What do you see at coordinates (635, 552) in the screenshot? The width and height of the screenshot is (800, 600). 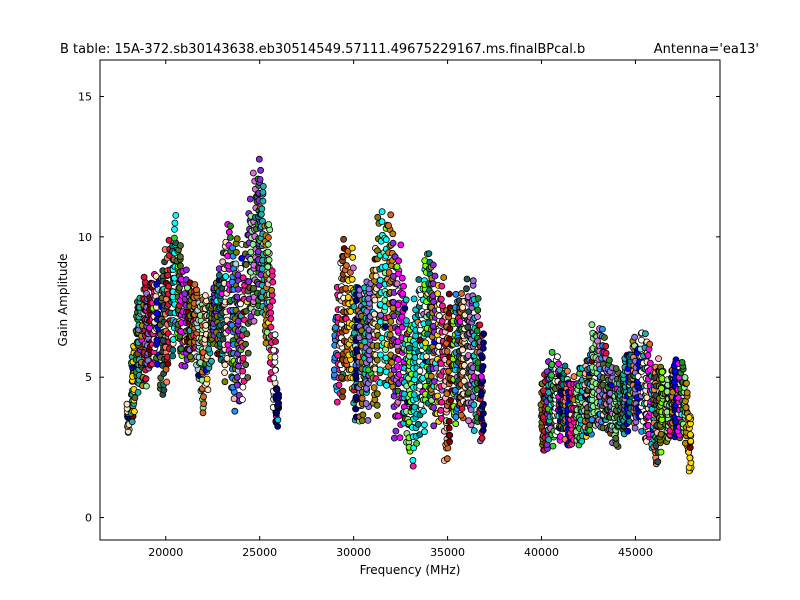 I see `x-tick-label: 45000` at bounding box center [635, 552].